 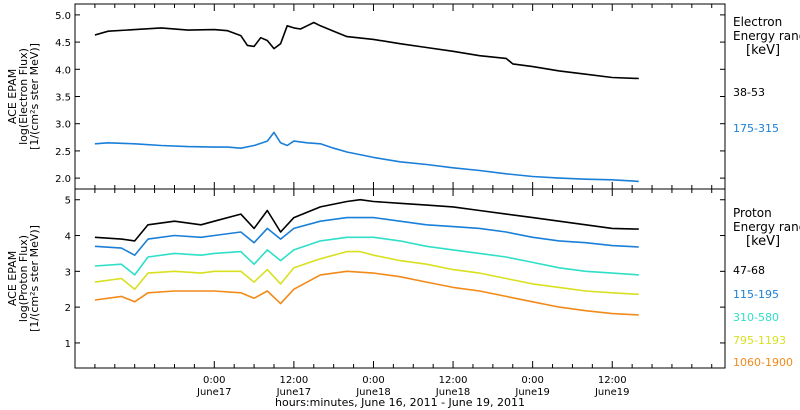 I want to click on electron-legend-unit: [keV], so click(x=763, y=50).